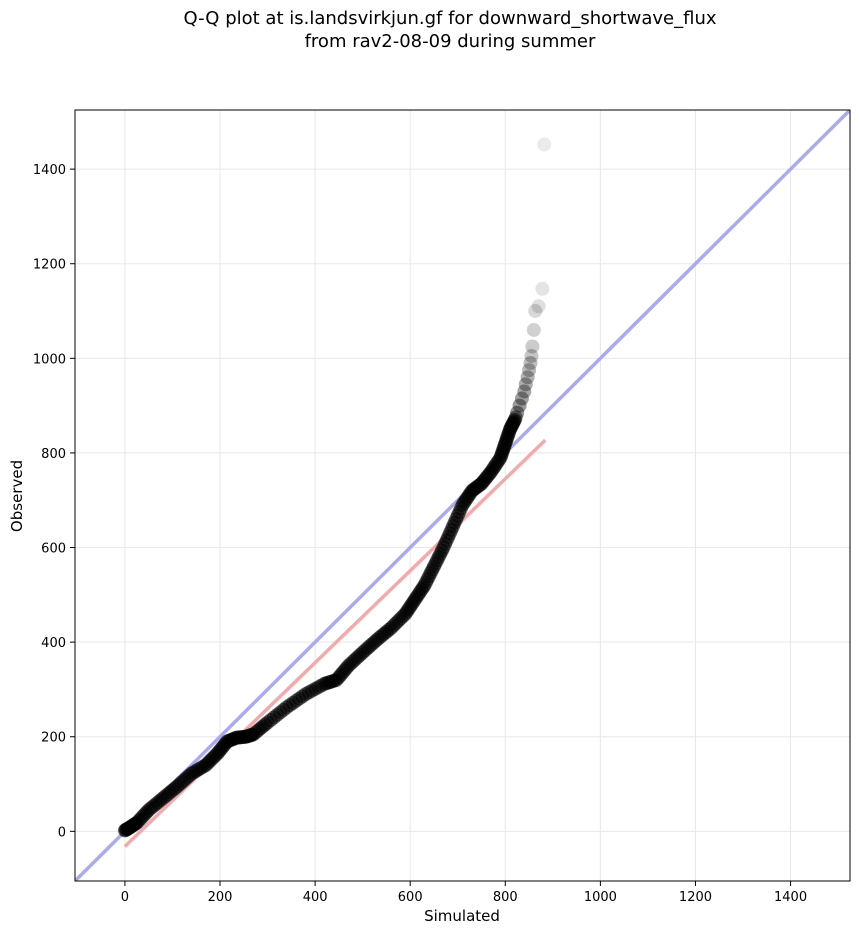 The image size is (860, 934). What do you see at coordinates (49, 359) in the screenshot?
I see `y-tick-label: 1000` at bounding box center [49, 359].